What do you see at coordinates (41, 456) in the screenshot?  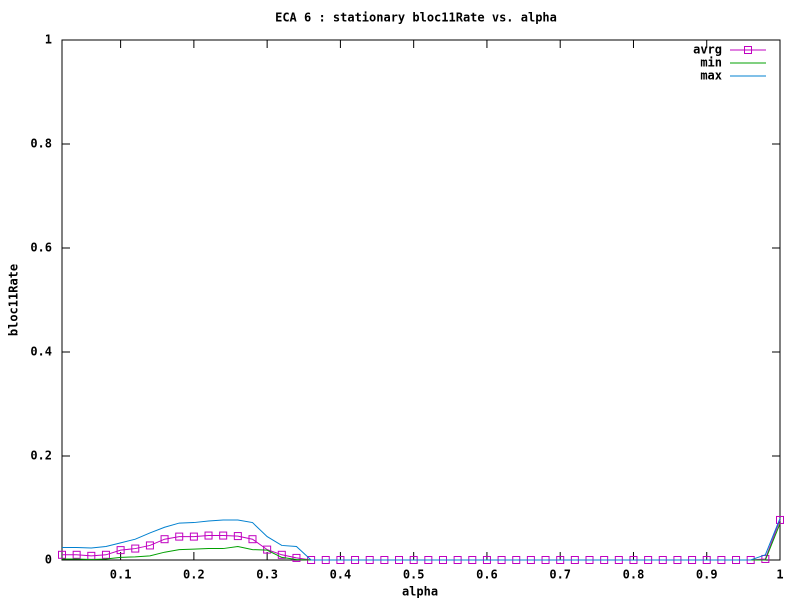 I see `y-tick-label: 0.2` at bounding box center [41, 456].